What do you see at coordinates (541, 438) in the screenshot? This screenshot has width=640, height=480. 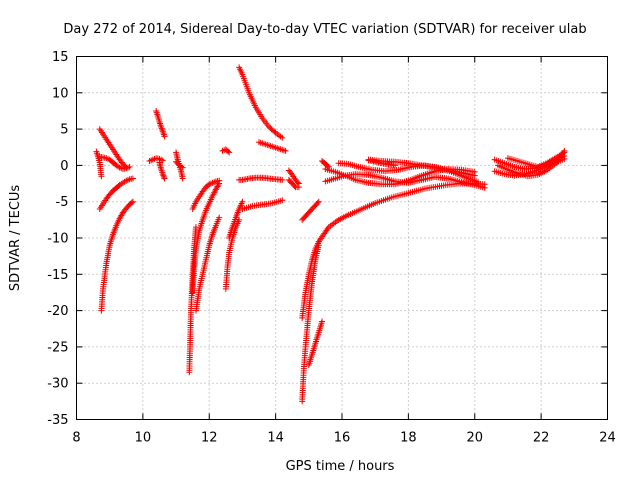 I see `x-tick-label: 22` at bounding box center [541, 438].